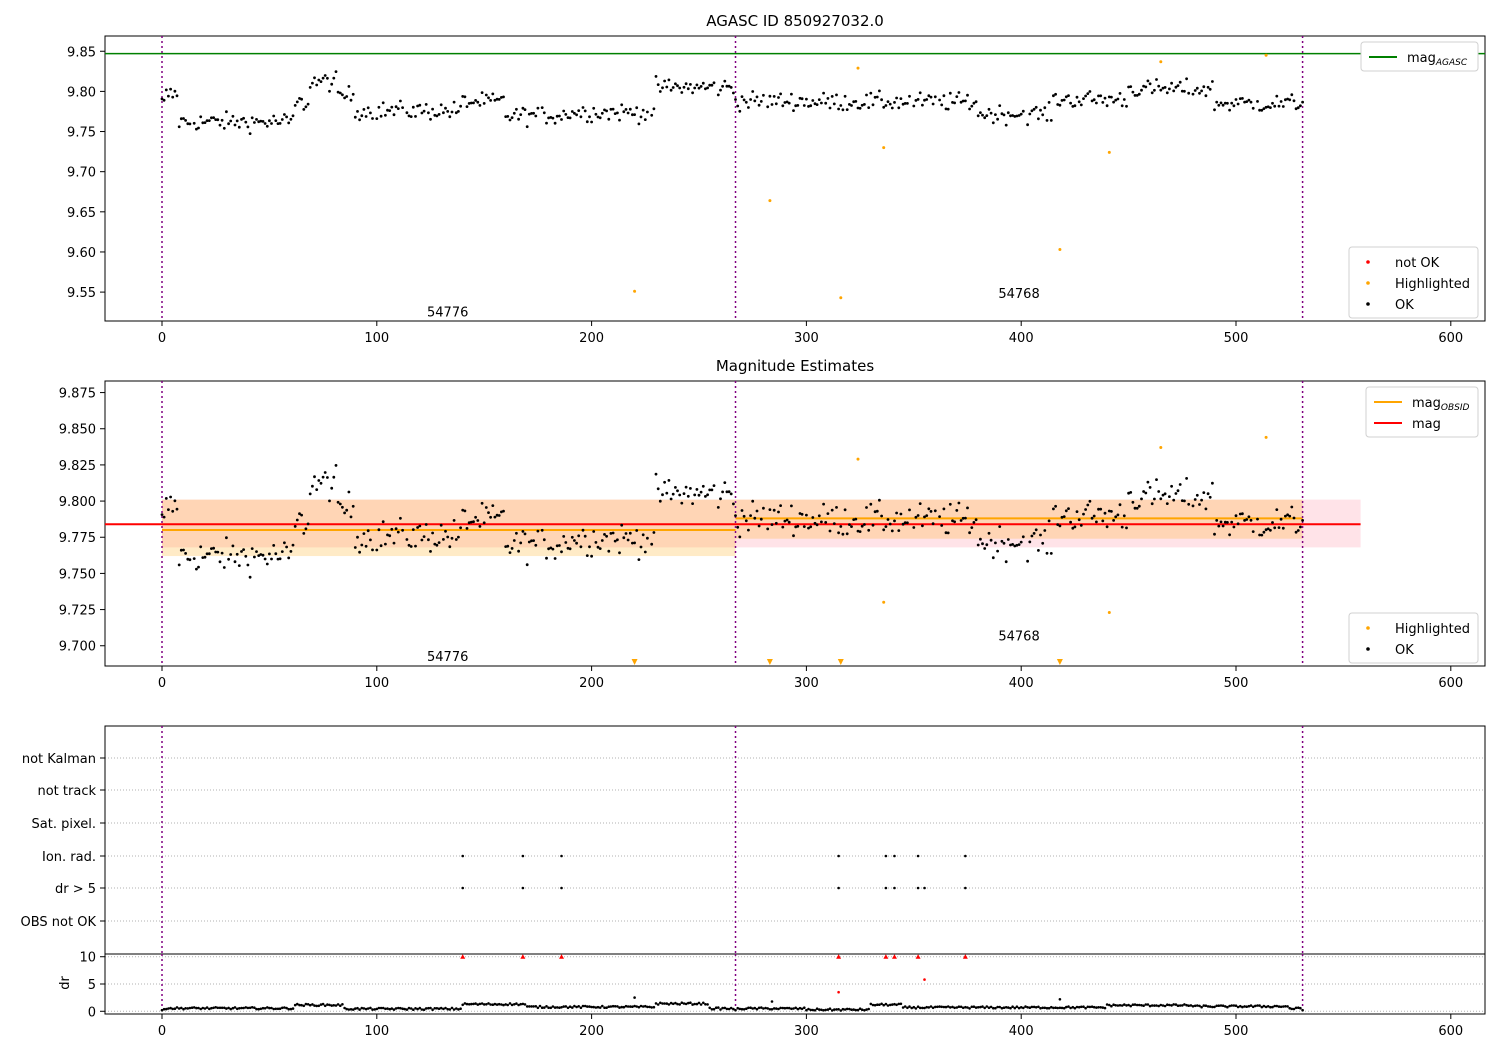 This screenshot has height=1050, width=1500. Describe the element at coordinates (81, 213) in the screenshot. I see `y-tick-label: 9.65` at that location.